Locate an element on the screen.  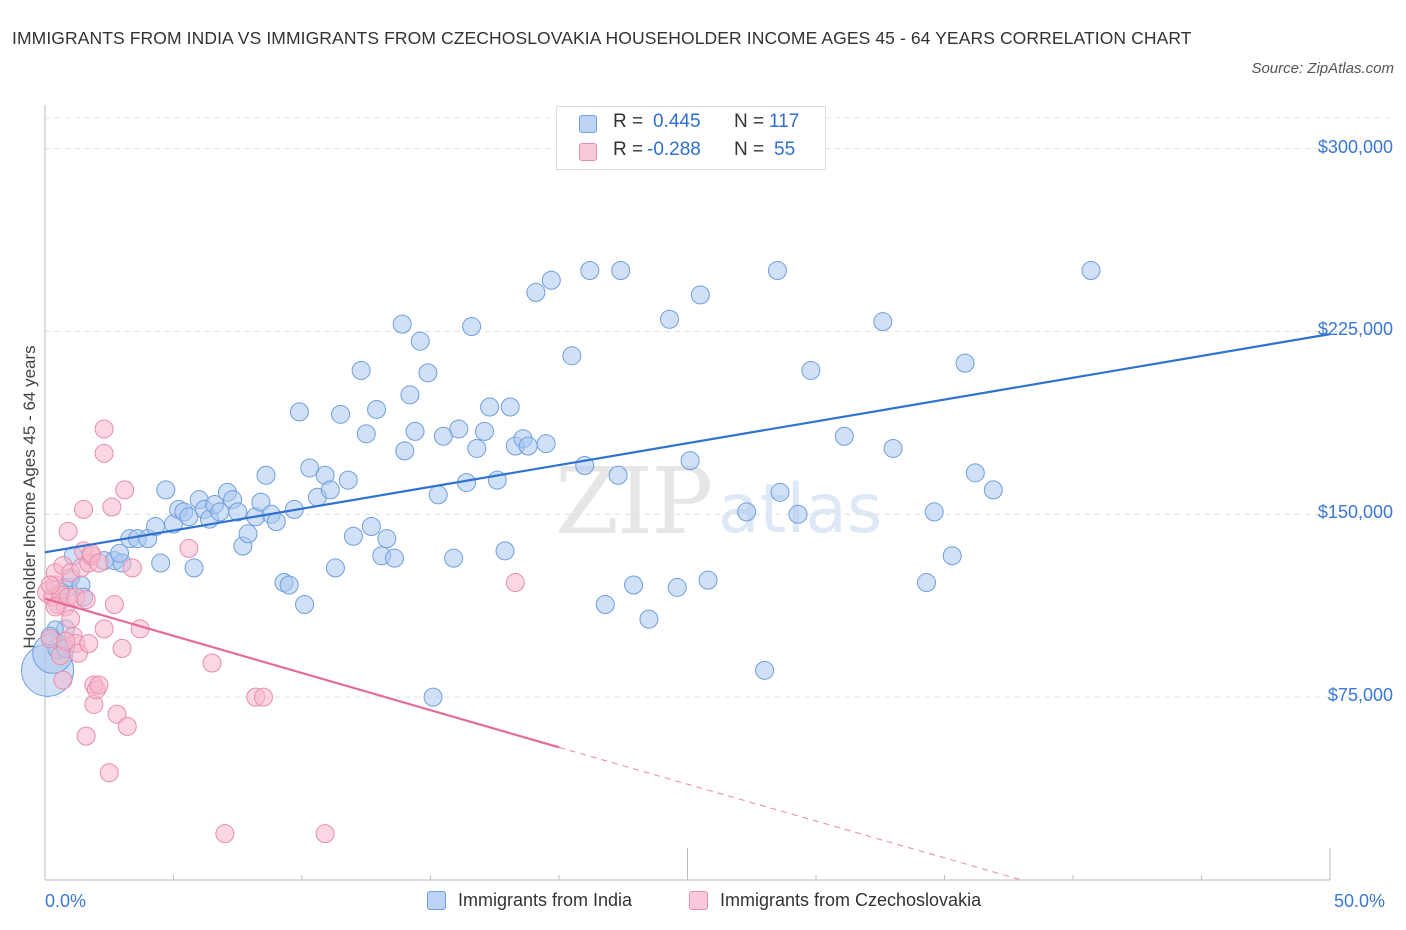
y-tick-label: $300,000 is located at coordinates (1355, 146).